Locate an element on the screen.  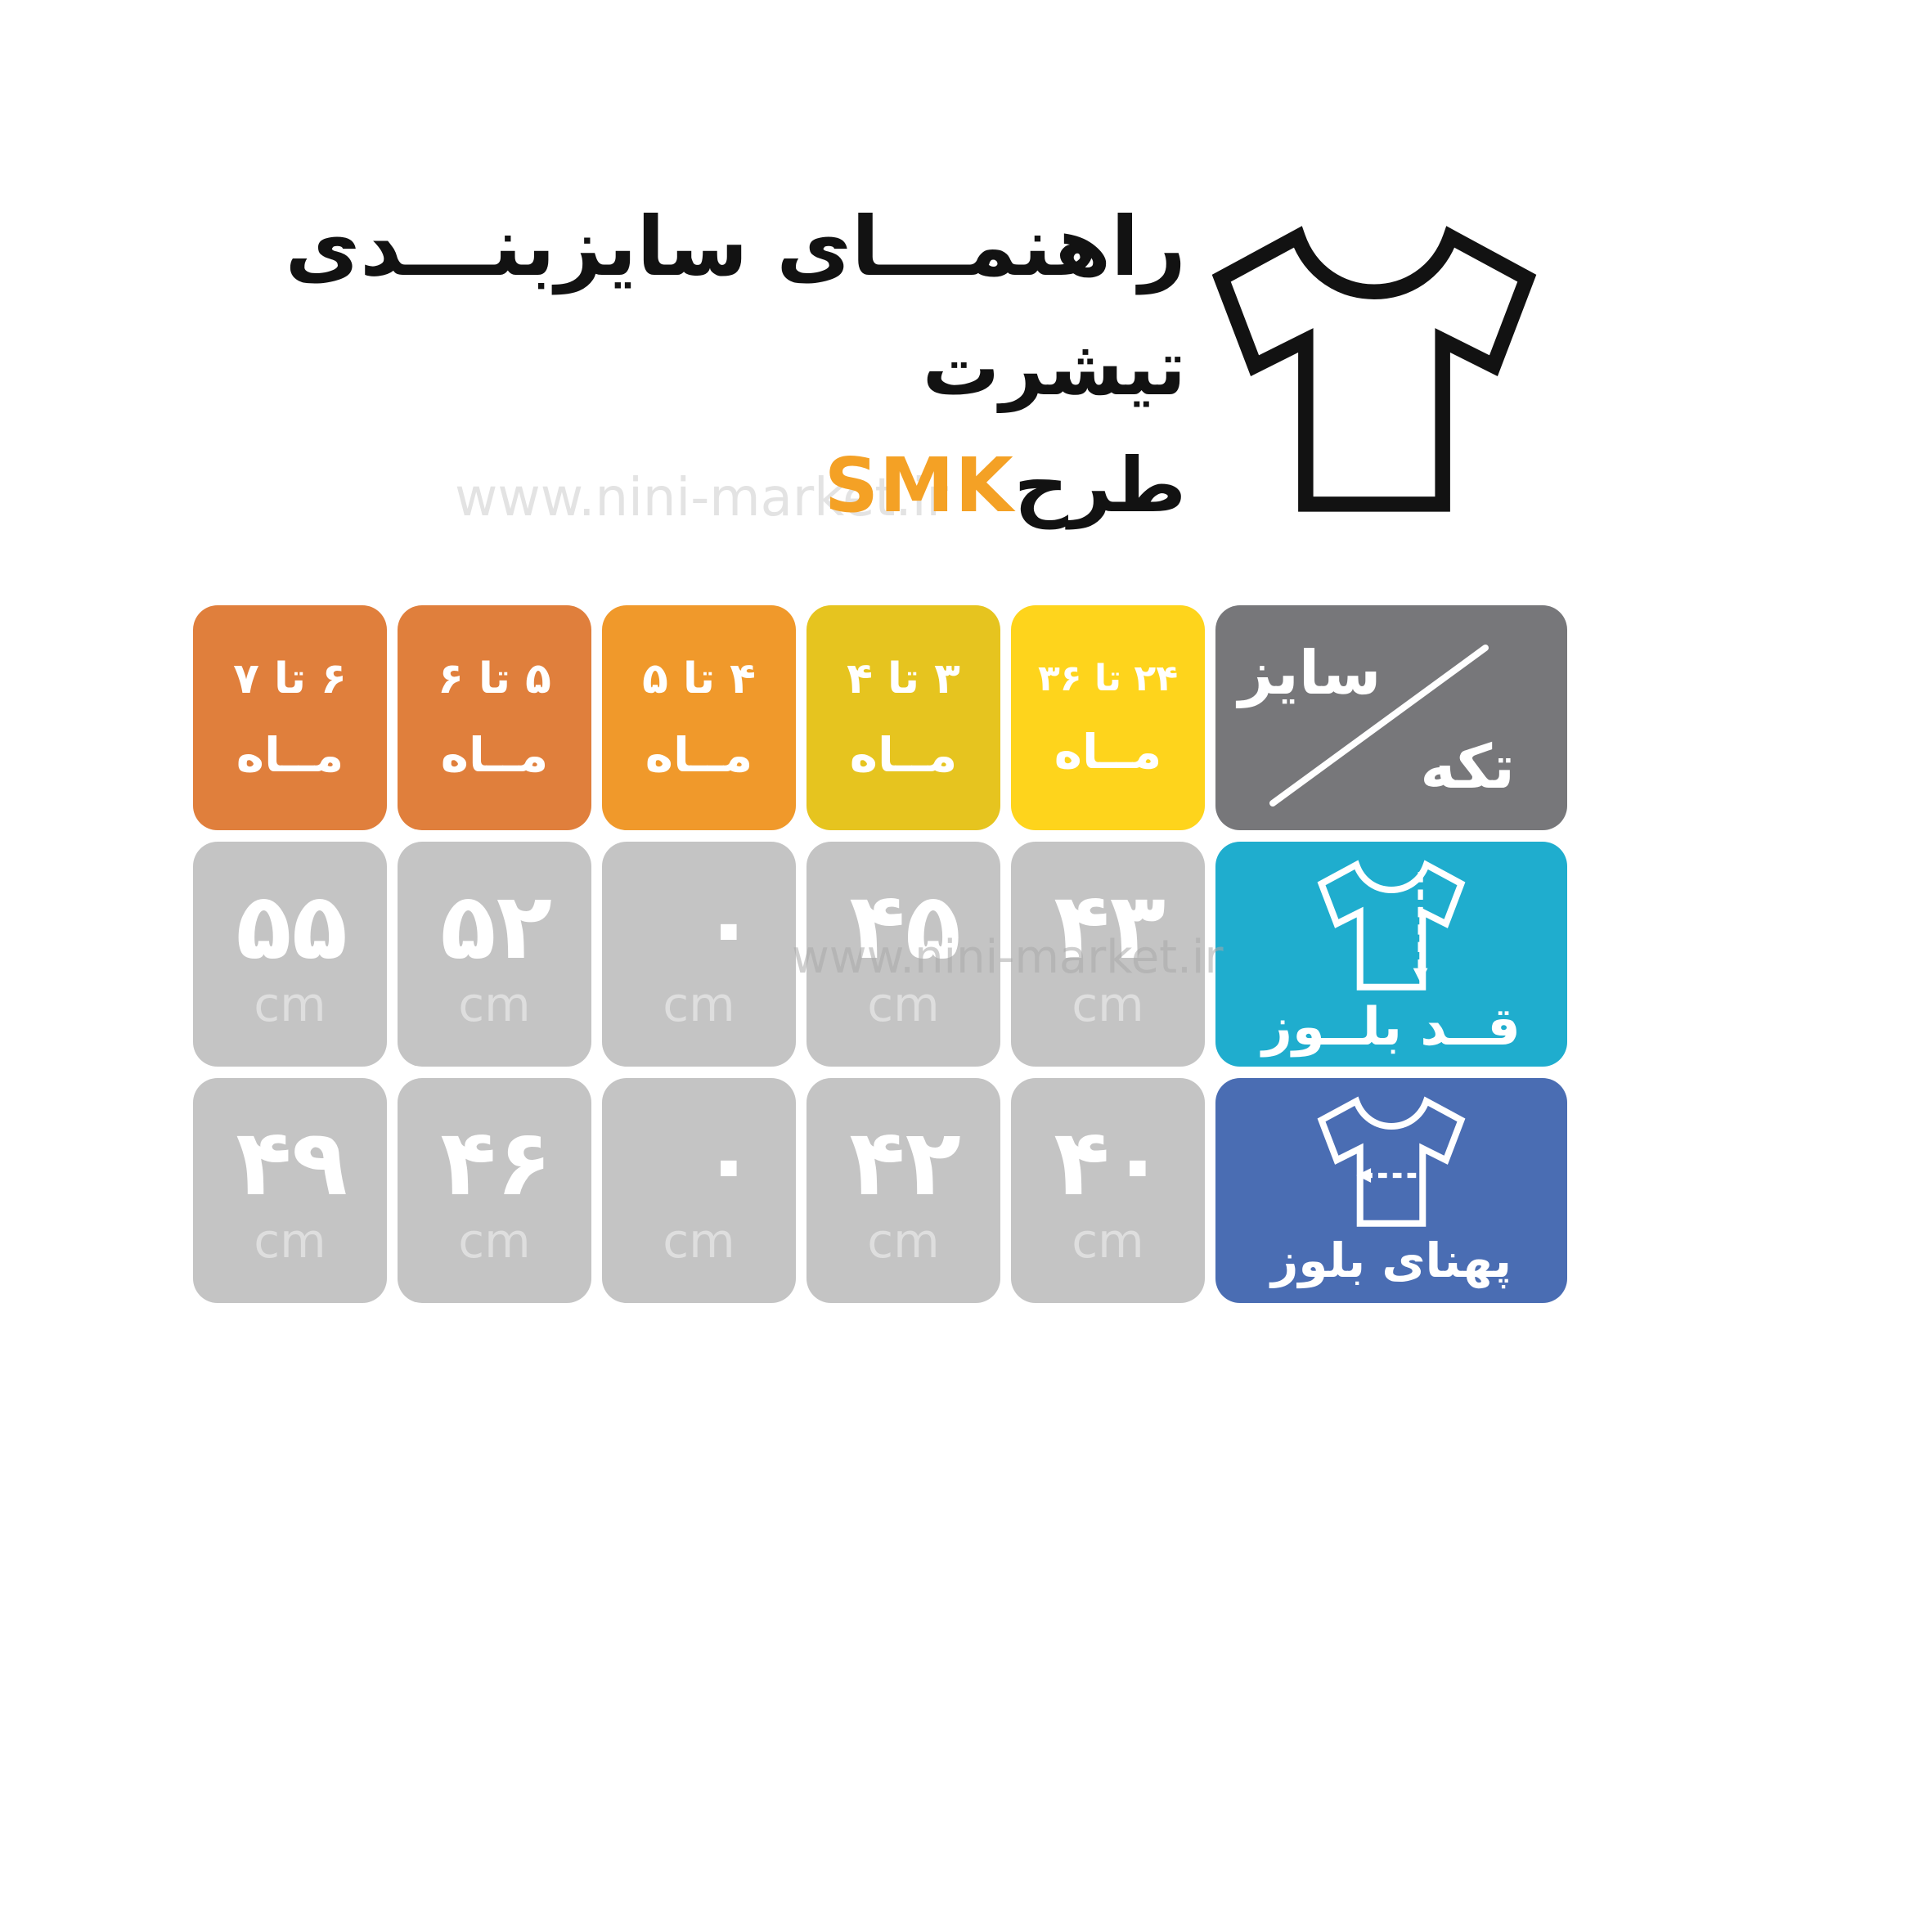
row-header-shirt-length: قــد بلــوز is located at coordinates (1391, 954).